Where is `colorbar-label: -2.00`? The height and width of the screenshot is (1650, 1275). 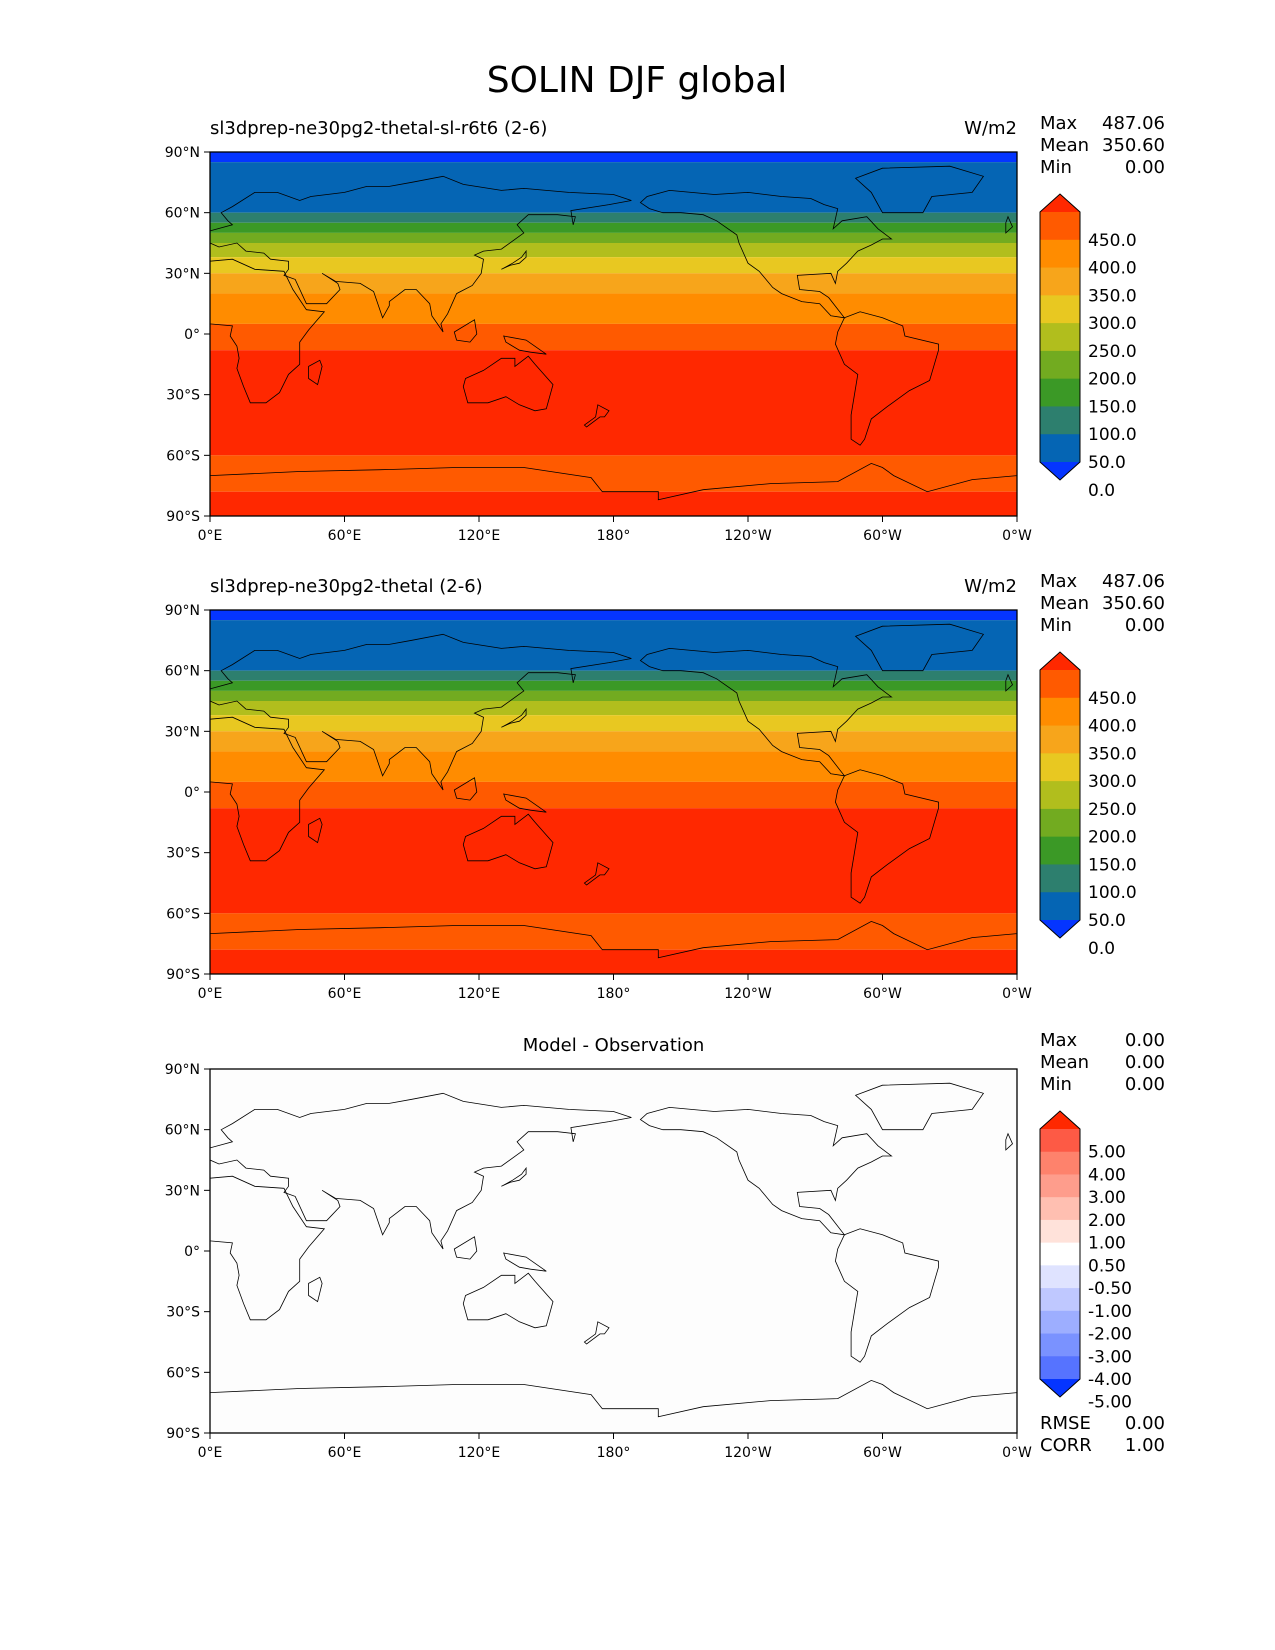
colorbar-label: -2.00 is located at coordinates (1110, 1335).